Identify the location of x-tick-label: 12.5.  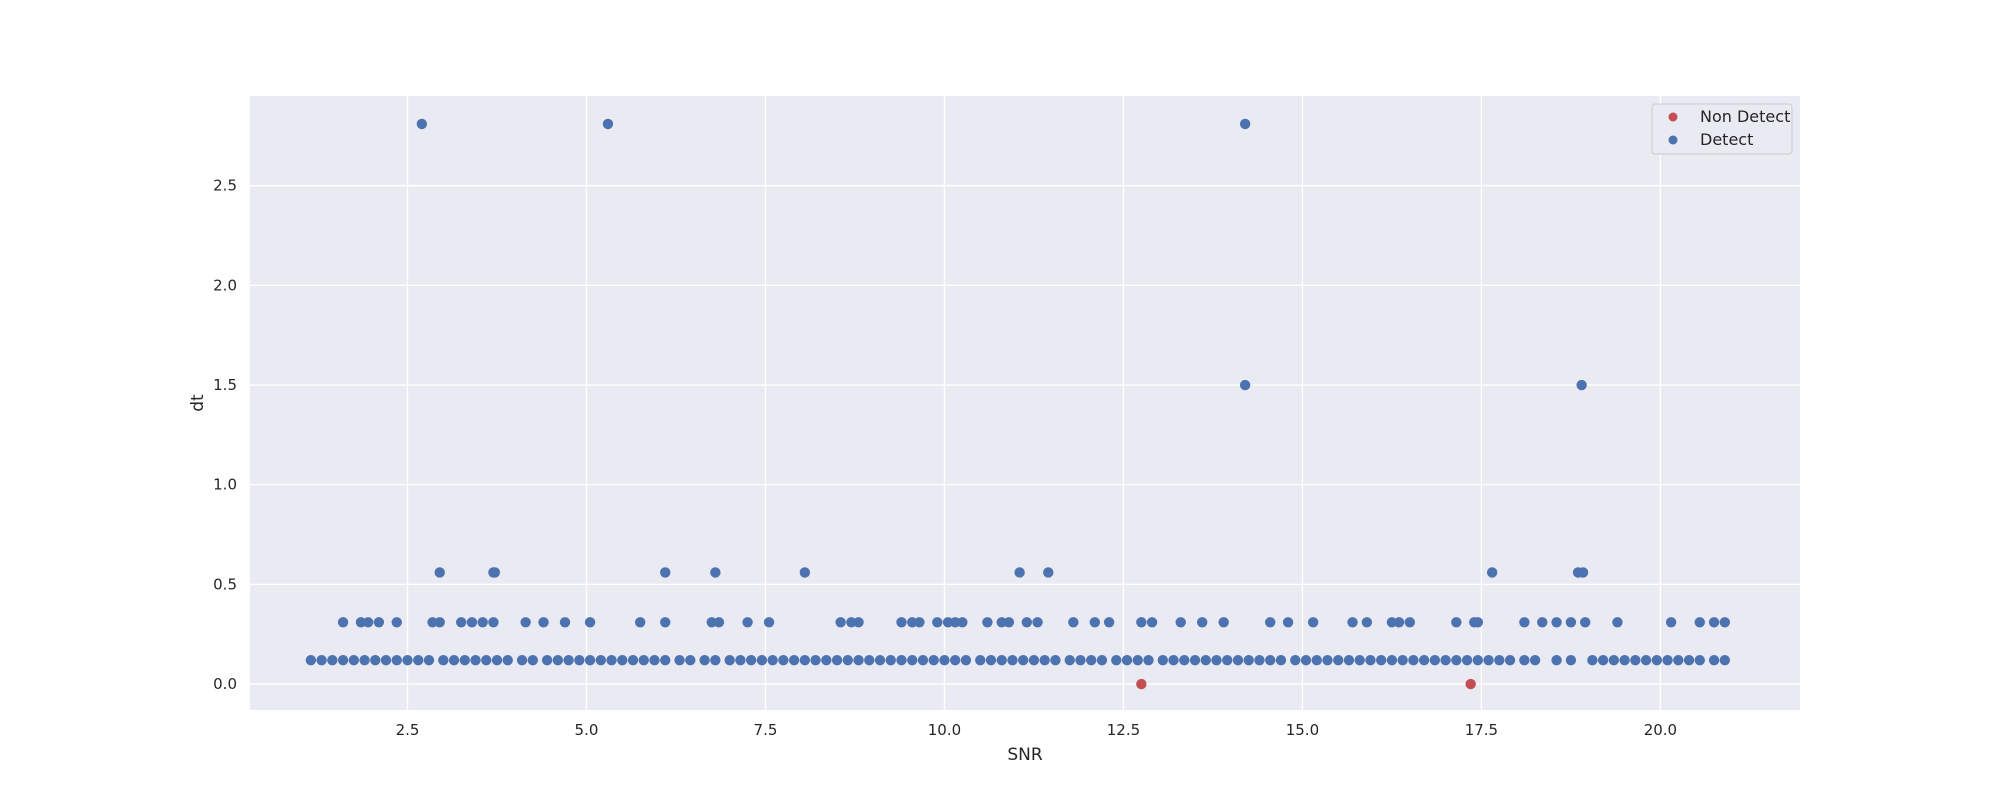
(1123, 730).